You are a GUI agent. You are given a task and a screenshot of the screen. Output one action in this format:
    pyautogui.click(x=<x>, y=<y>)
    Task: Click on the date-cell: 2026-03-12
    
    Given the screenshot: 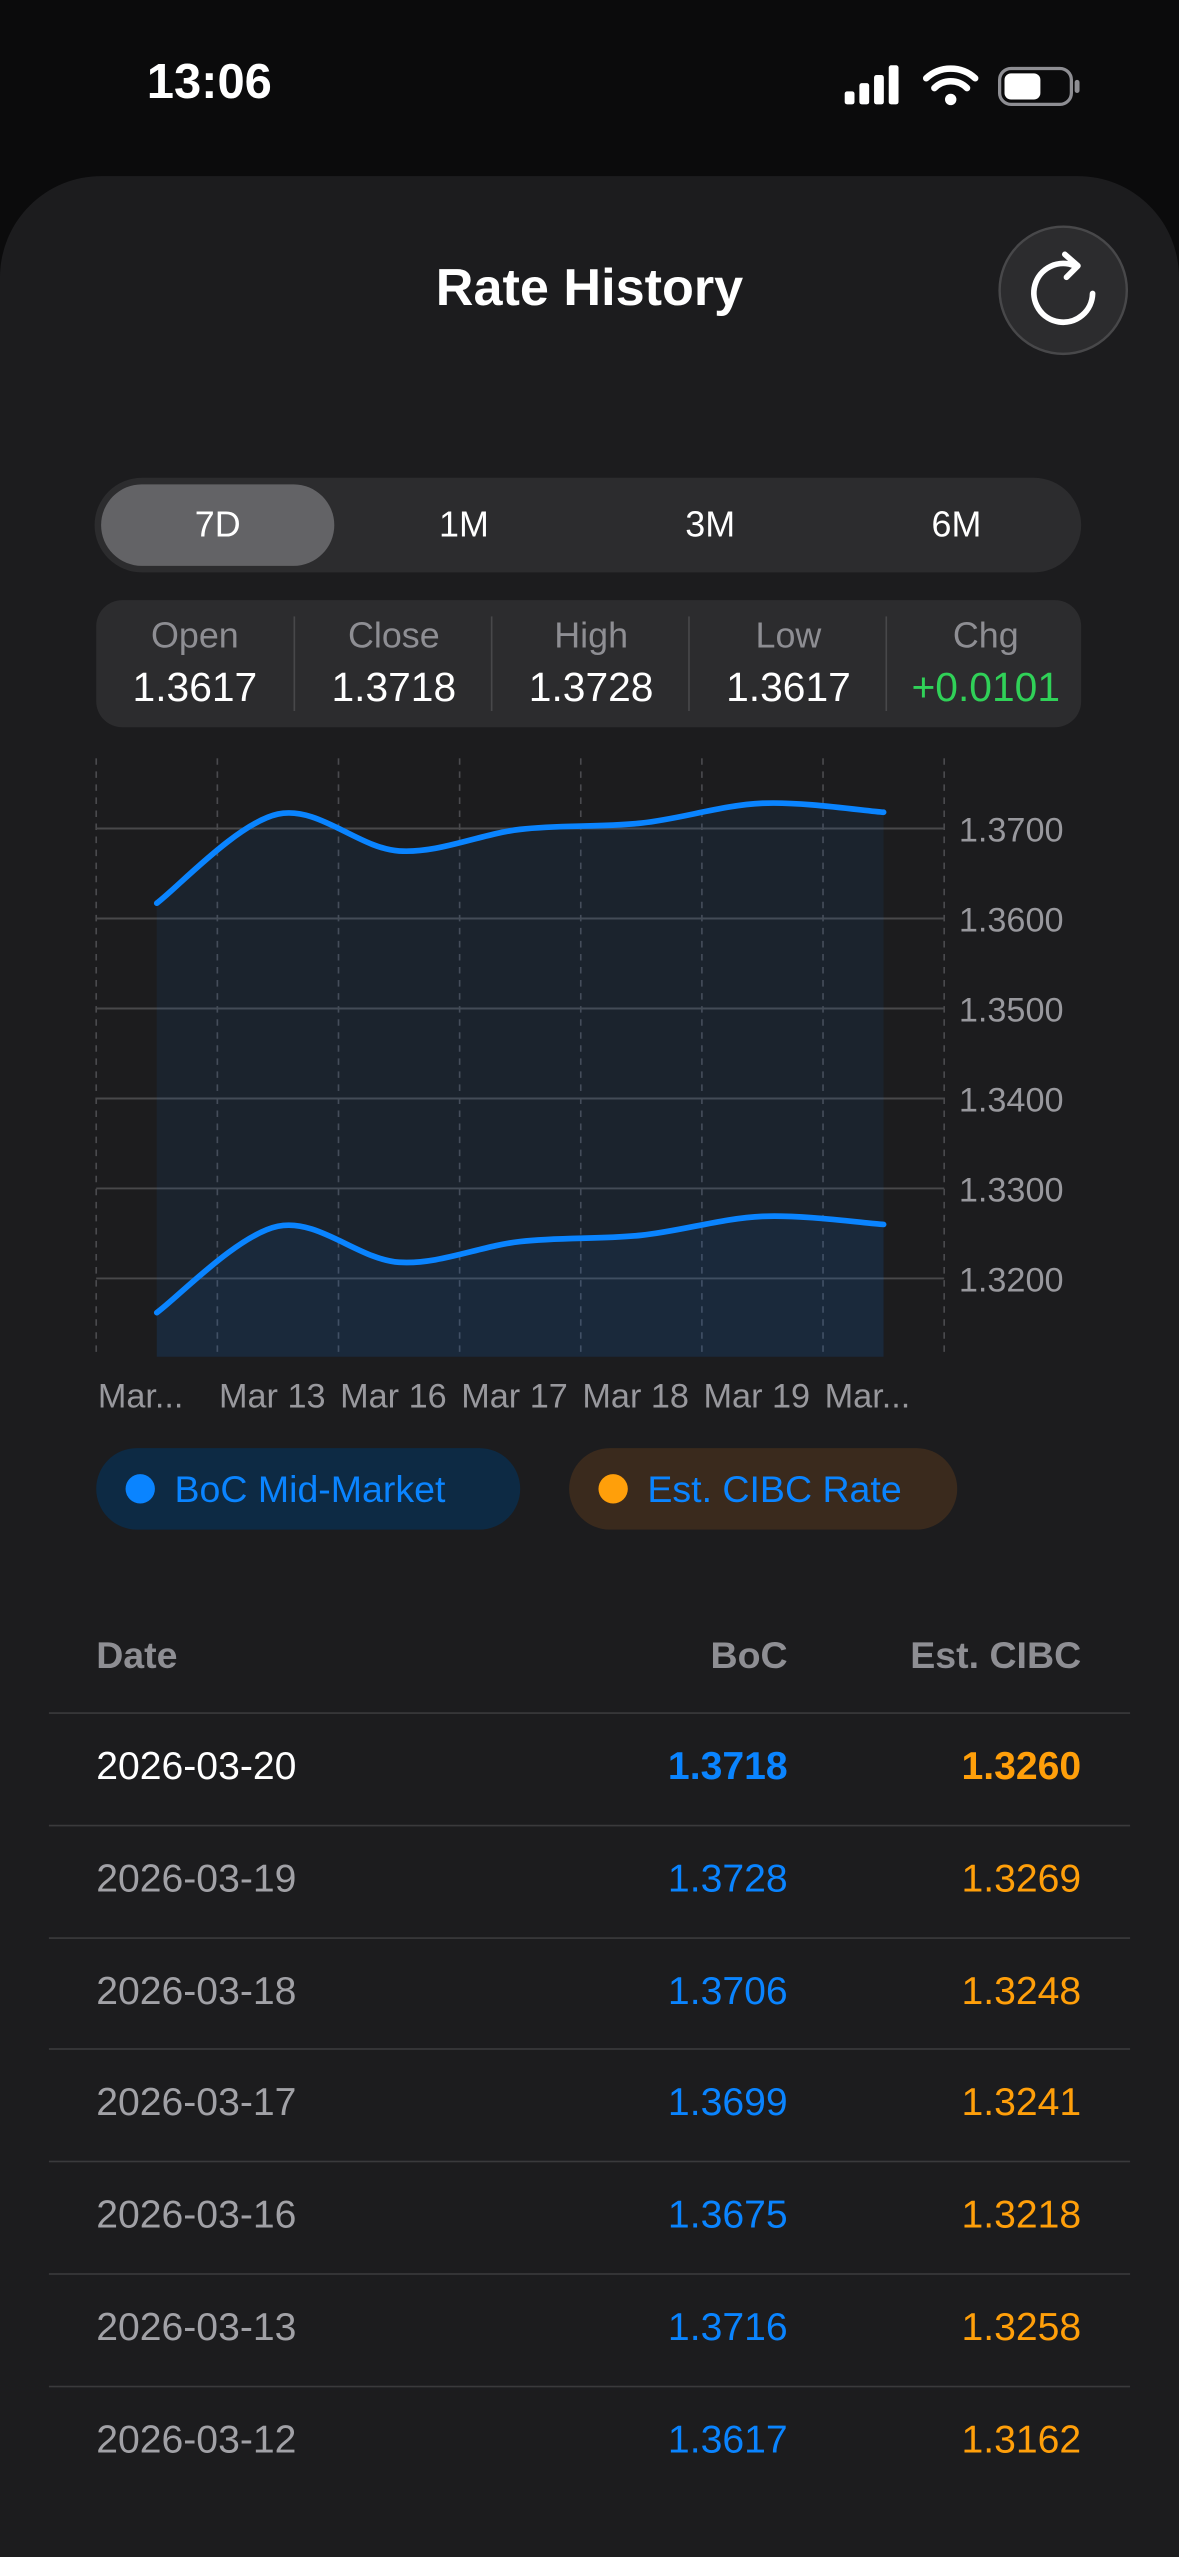 What is the action you would take?
    pyautogui.click(x=196, y=2440)
    